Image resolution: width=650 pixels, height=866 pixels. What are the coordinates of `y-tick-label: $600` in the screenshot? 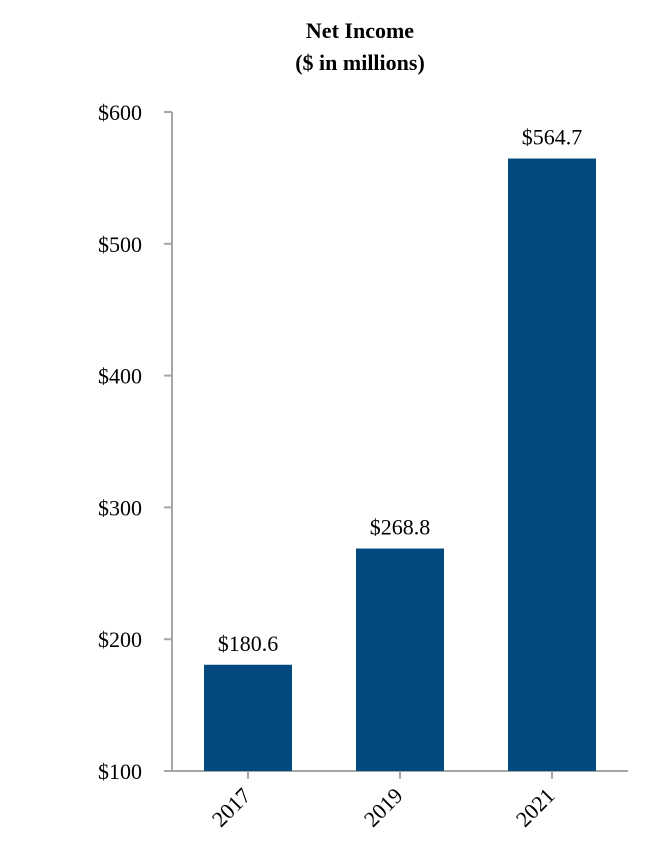 It's located at (120, 112).